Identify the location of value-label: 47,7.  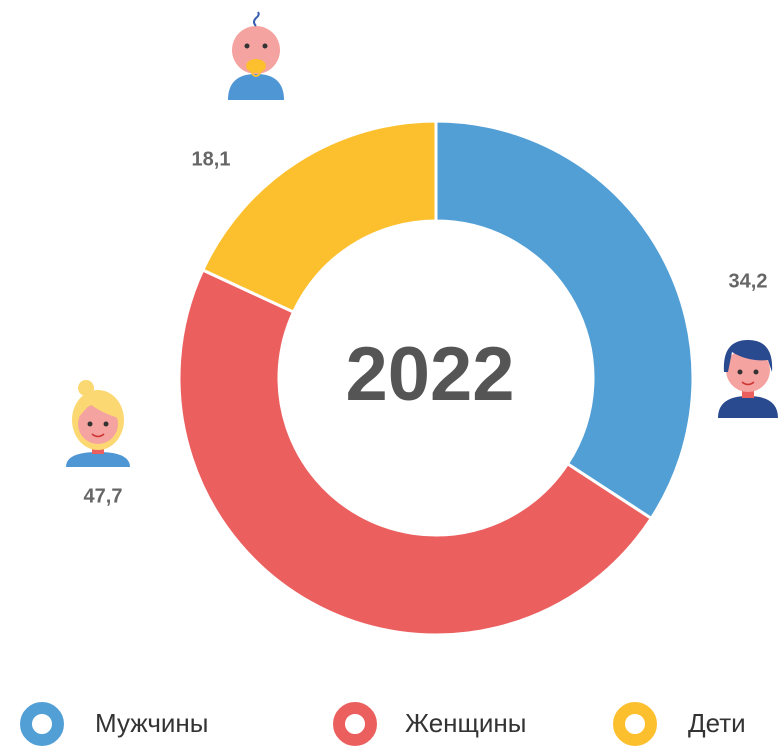
(103, 496).